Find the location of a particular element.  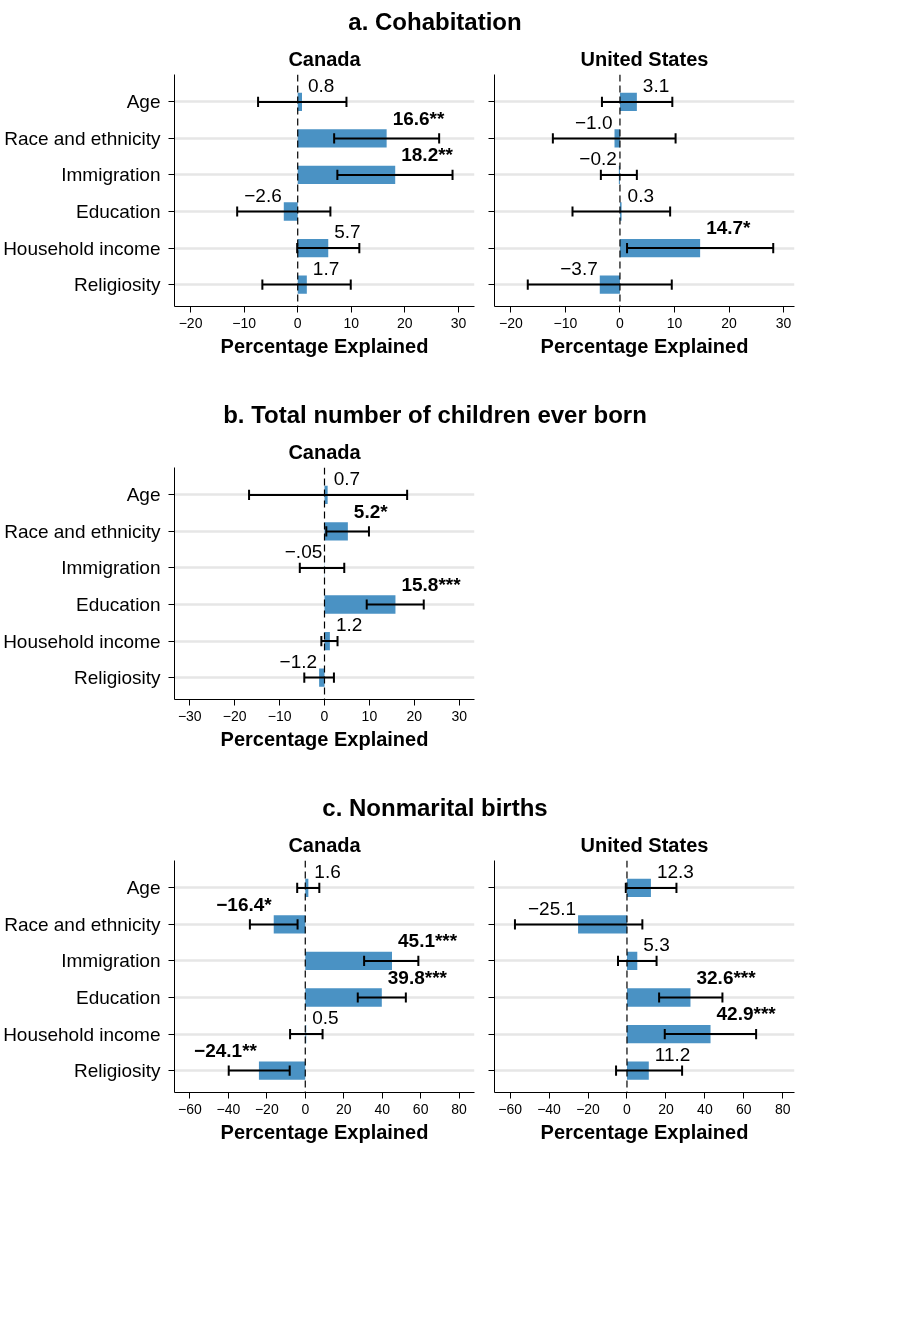

data-label: 5.3 is located at coordinates (656, 945).